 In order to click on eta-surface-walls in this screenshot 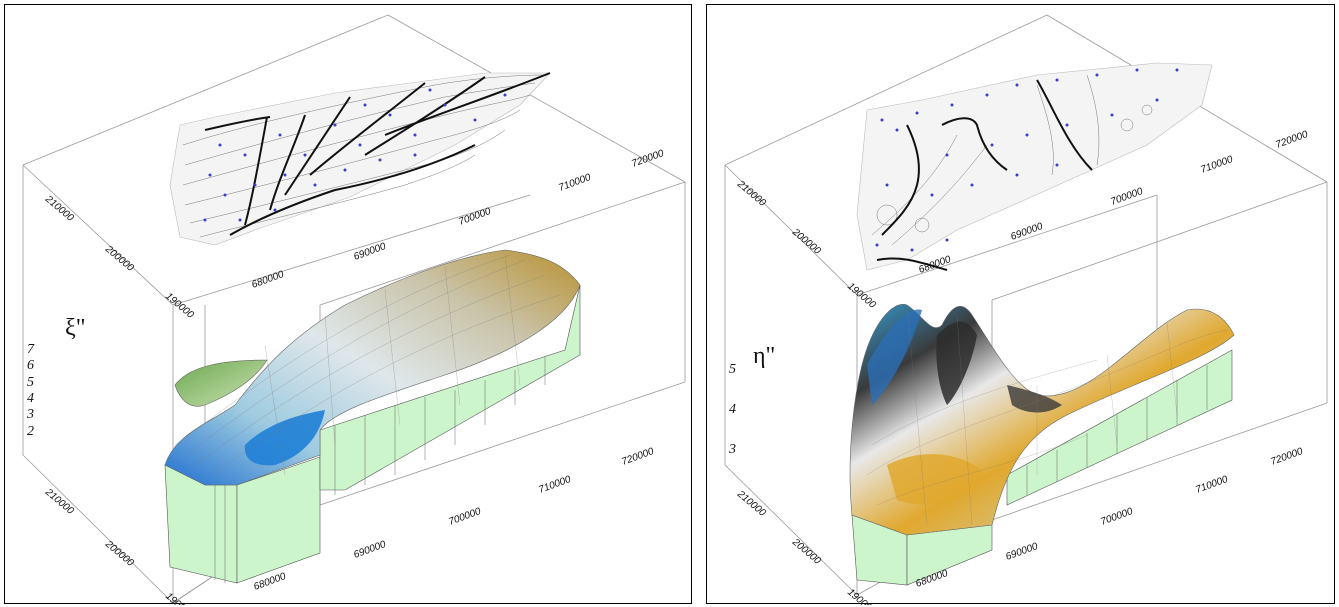, I will do `click(1042, 467)`.